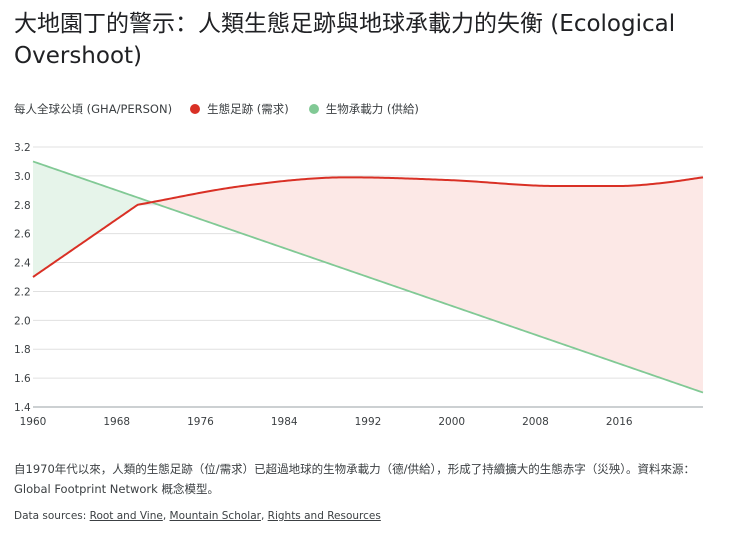 This screenshot has width=740, height=533. What do you see at coordinates (92, 219) in the screenshot?
I see `reserve-area` at bounding box center [92, 219].